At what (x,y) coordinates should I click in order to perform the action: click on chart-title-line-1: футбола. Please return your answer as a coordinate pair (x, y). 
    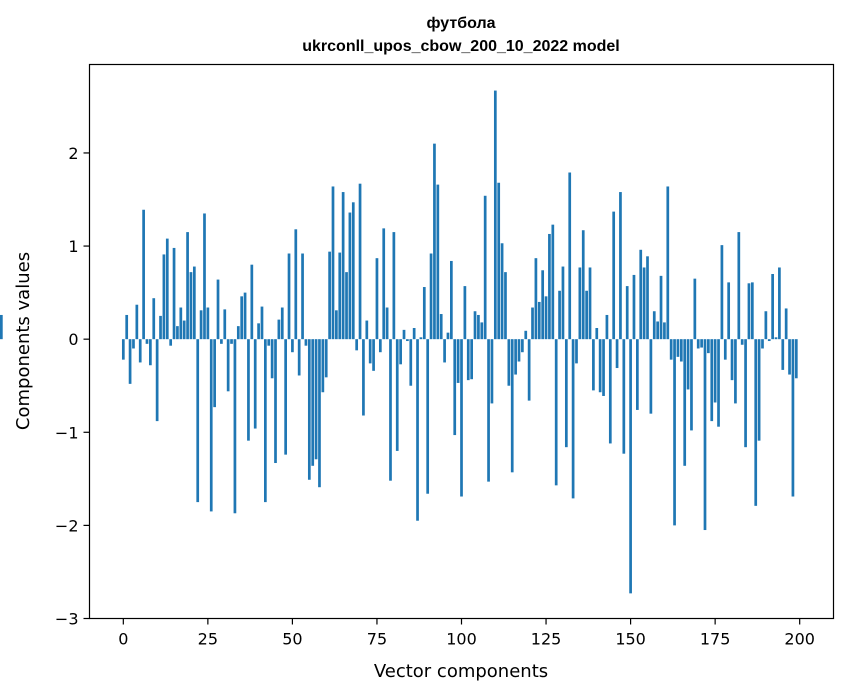
    Looking at the image, I should click on (460, 23).